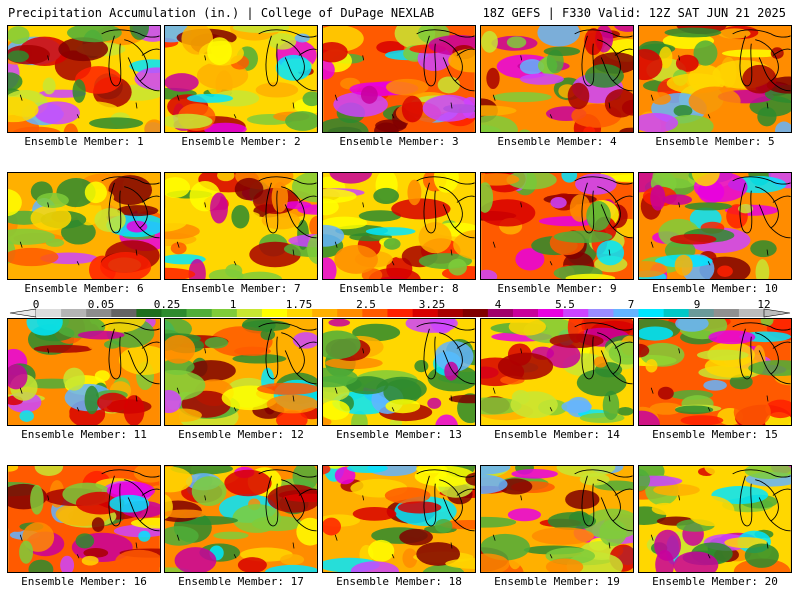 This screenshot has height=600, width=800. Describe the element at coordinates (399, 581) in the screenshot. I see `ensemble-member-label: Ensemble Member: 18` at that location.